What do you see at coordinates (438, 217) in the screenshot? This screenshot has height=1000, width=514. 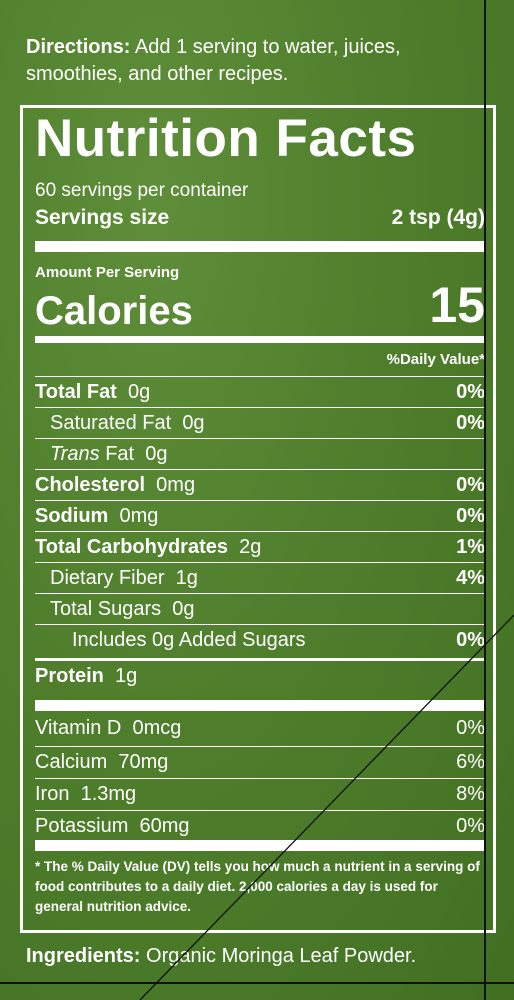 I see `serving-size-value: 2 tsp (4g)` at bounding box center [438, 217].